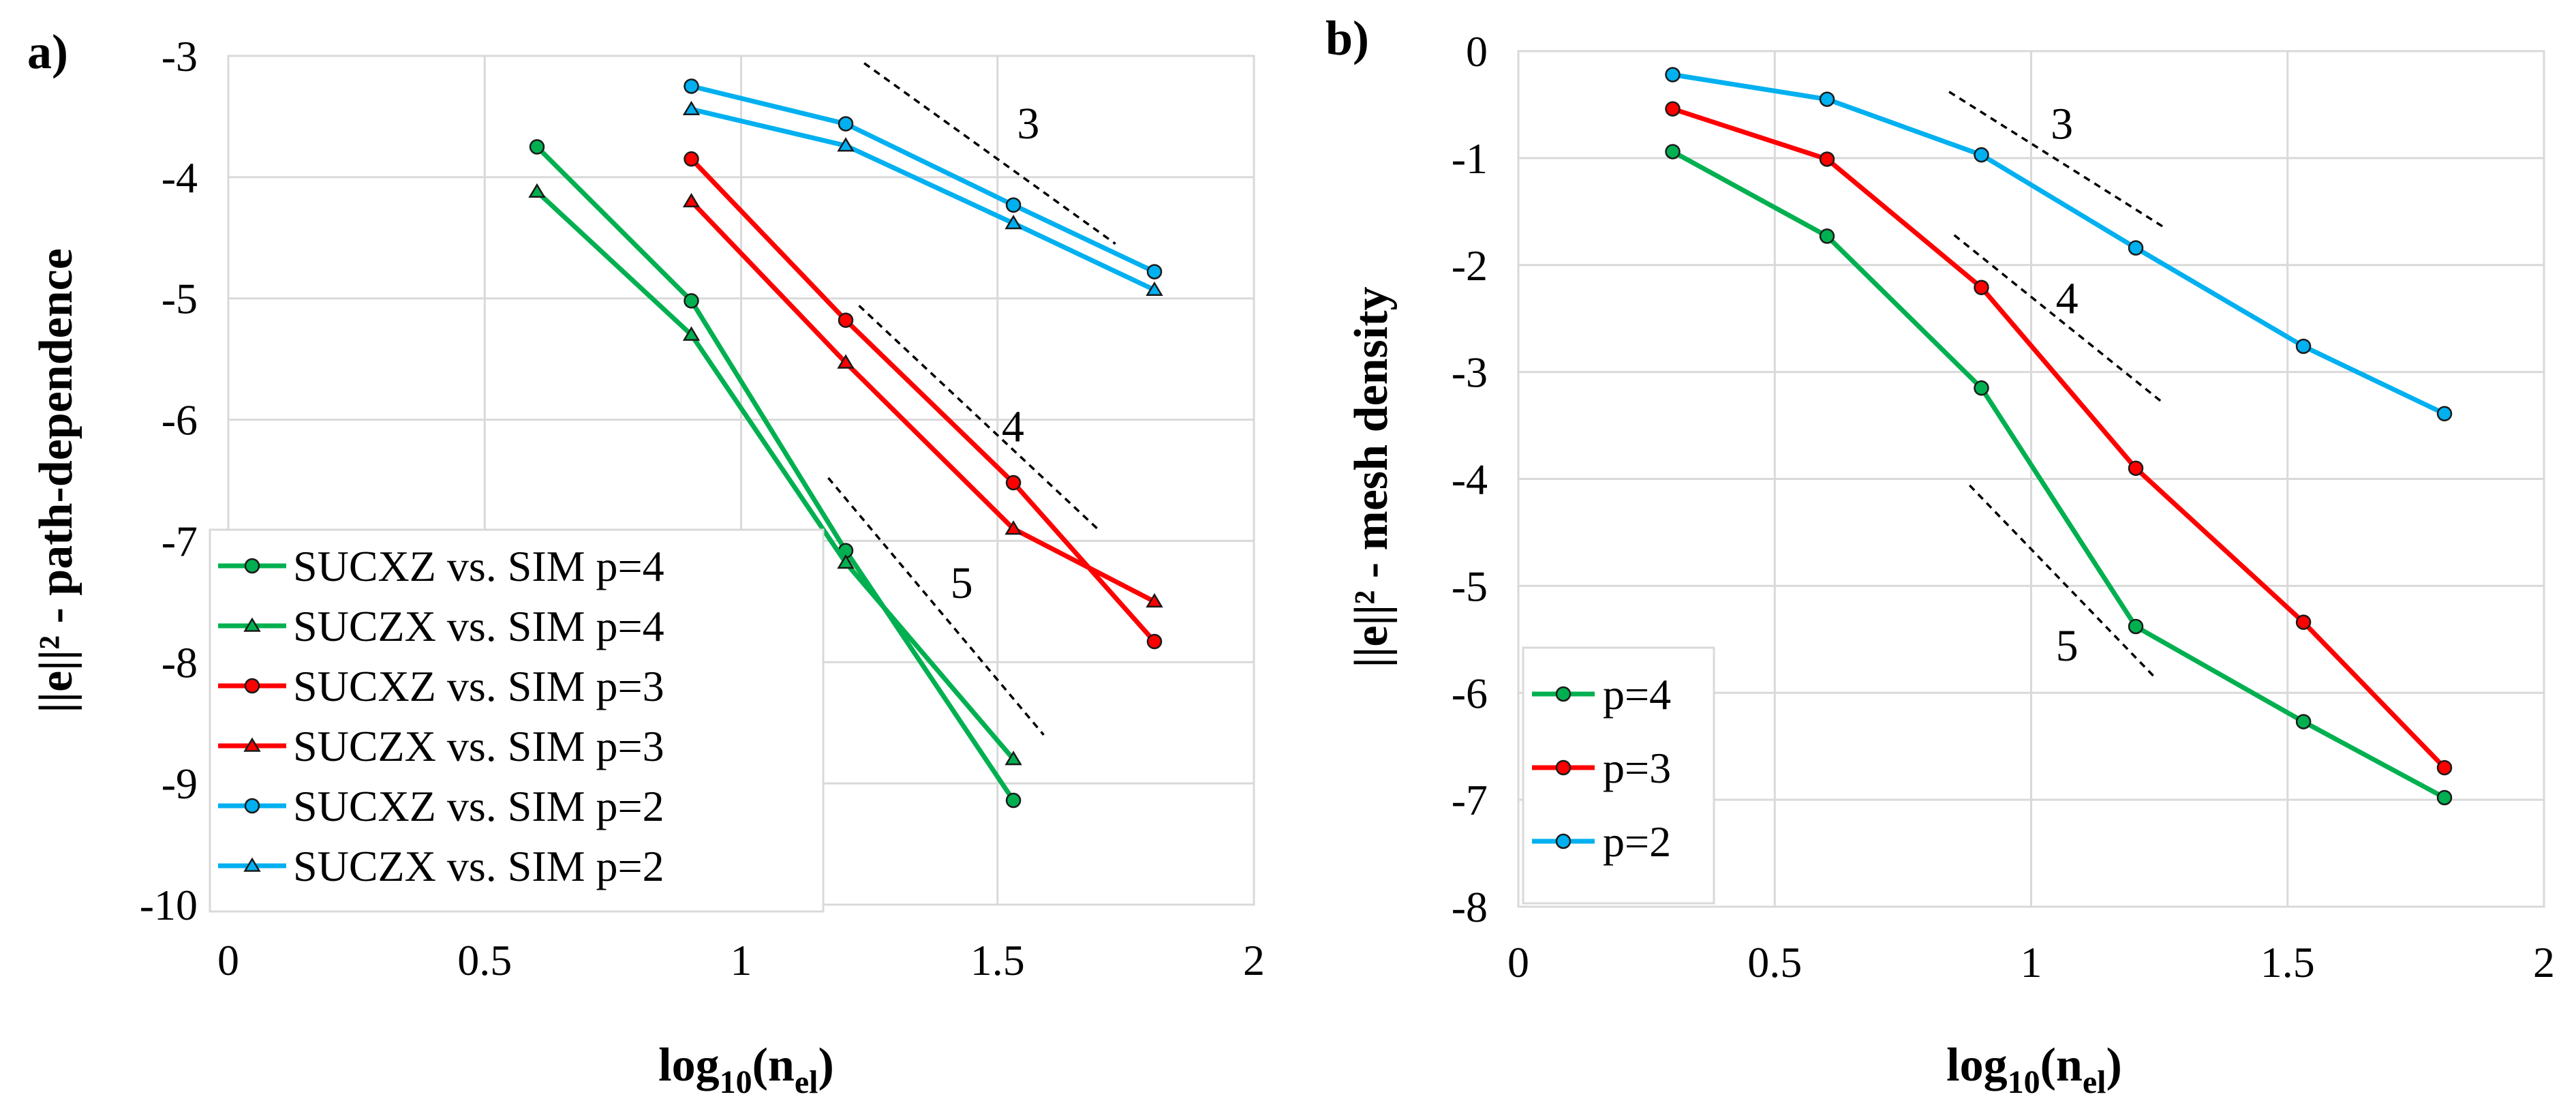 The height and width of the screenshot is (1116, 2576). Describe the element at coordinates (1601, 768) in the screenshot. I see `legend-item: p=3` at that location.